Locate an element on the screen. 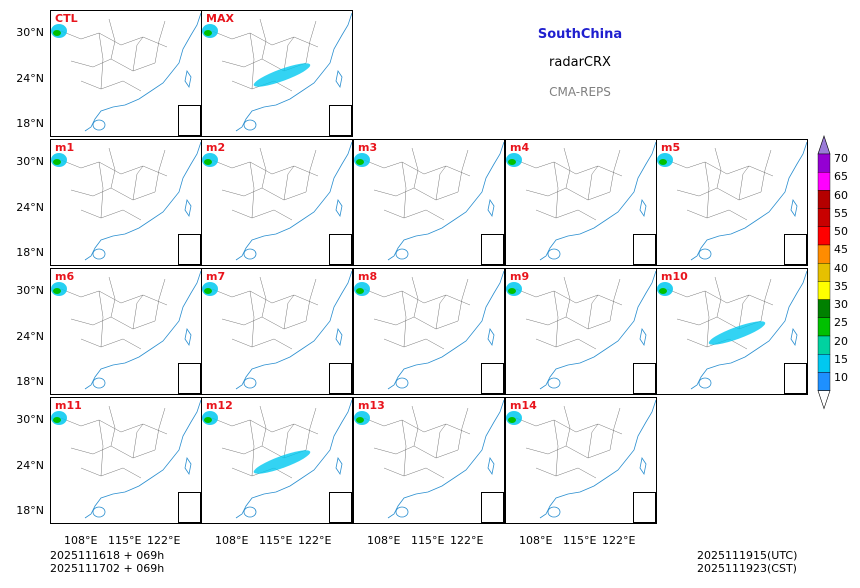 The image size is (860, 588). colorbar-label-60: 60 is located at coordinates (841, 195).